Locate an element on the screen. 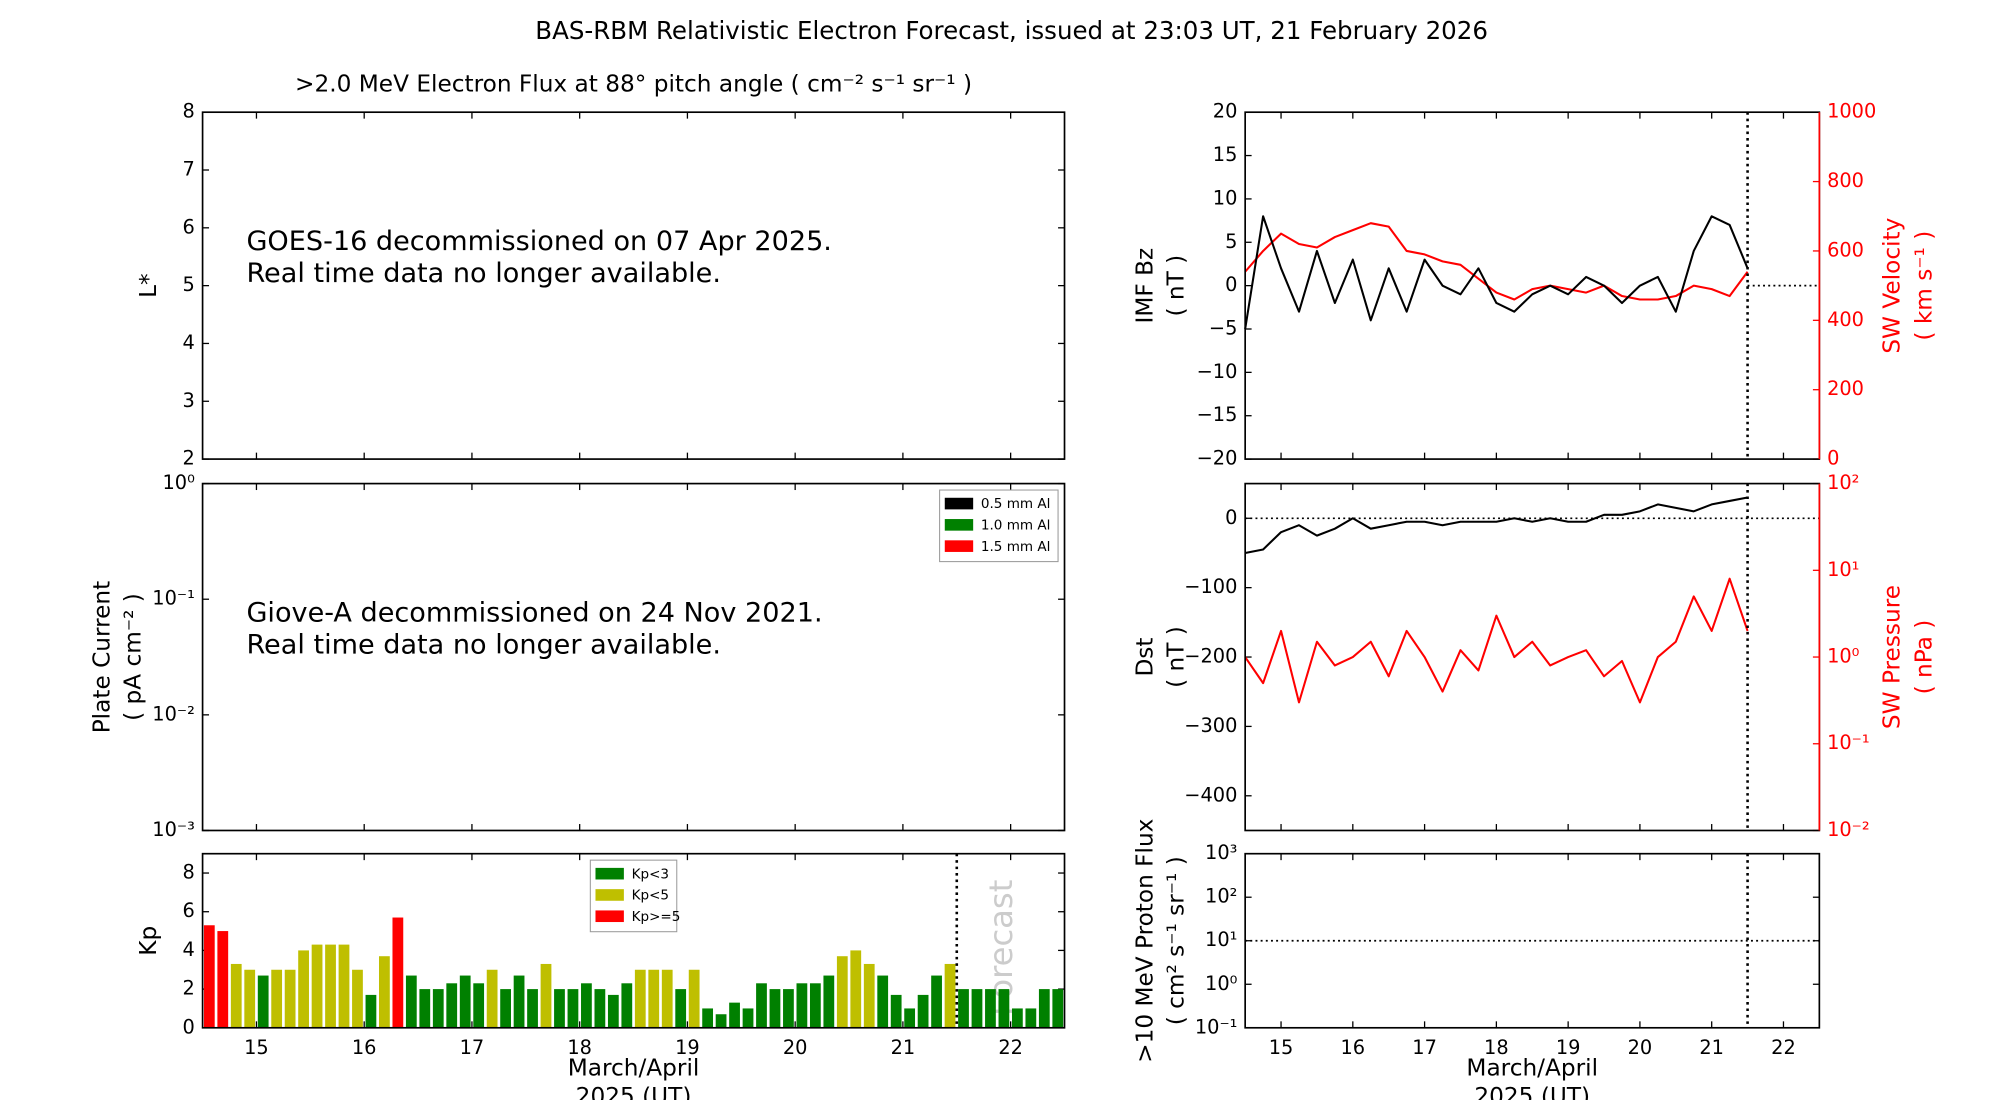 The width and height of the screenshot is (2000, 1100). y-label: IMF Bz is located at coordinates (1144, 286).